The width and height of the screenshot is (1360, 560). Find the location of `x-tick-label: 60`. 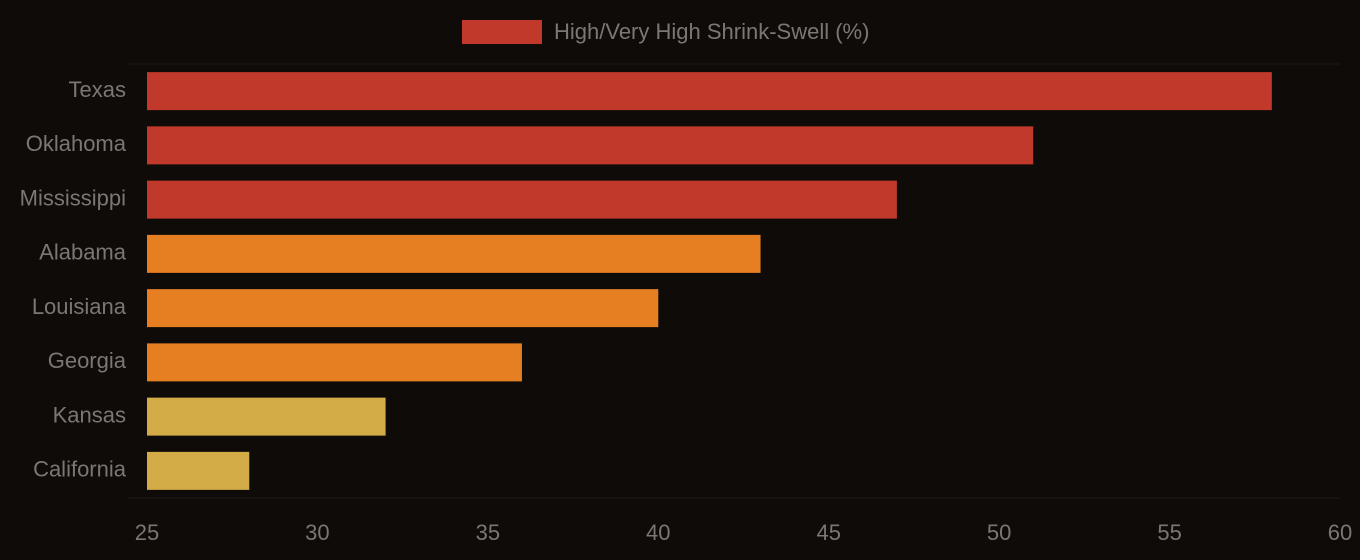

x-tick-label: 60 is located at coordinates (1340, 532).